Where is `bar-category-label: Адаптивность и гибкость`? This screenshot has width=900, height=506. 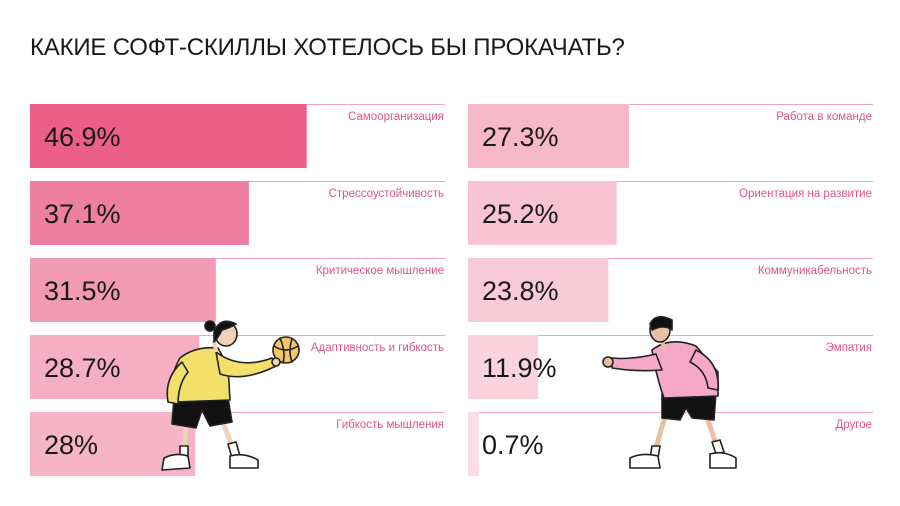 bar-category-label: Адаптивность и гибкость is located at coordinates (377, 348).